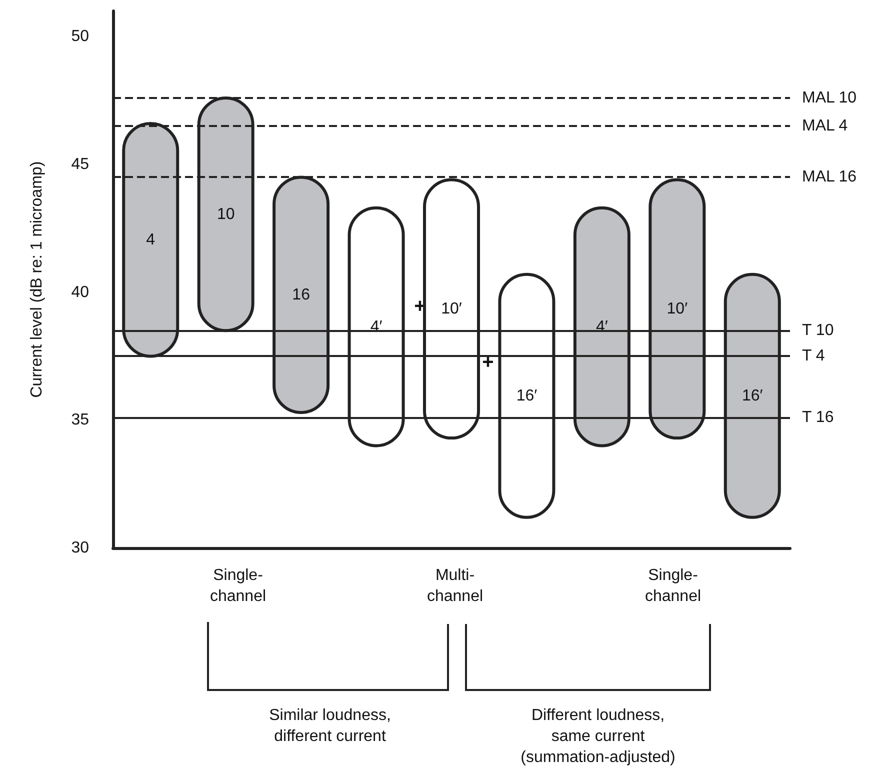  Describe the element at coordinates (80, 292) in the screenshot. I see `y-tick-label: 40` at that location.